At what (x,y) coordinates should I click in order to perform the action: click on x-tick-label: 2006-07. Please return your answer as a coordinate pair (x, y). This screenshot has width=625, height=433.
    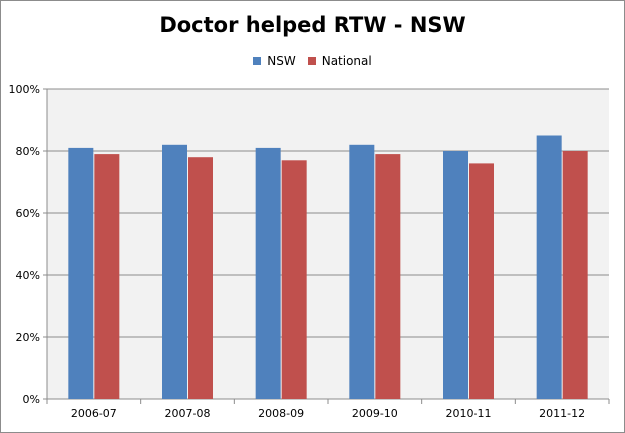
    Looking at the image, I should click on (94, 413).